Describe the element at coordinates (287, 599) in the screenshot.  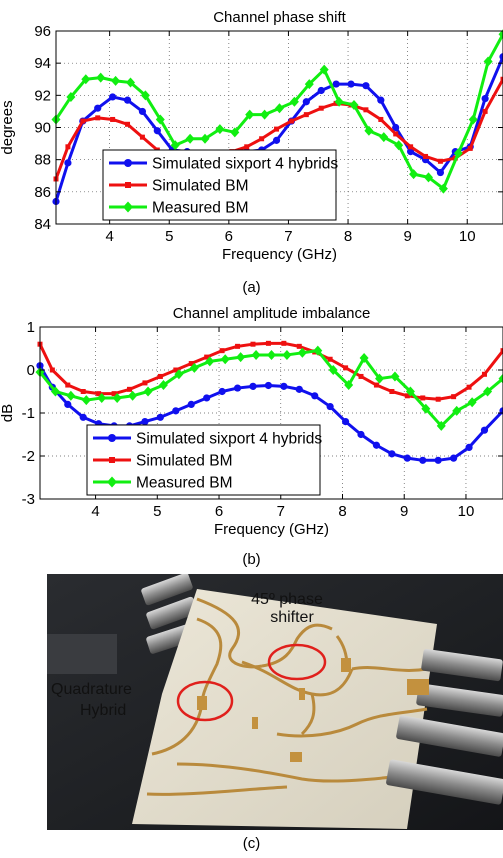
I see `phase-shifter-label-line1: 45º phase` at that location.